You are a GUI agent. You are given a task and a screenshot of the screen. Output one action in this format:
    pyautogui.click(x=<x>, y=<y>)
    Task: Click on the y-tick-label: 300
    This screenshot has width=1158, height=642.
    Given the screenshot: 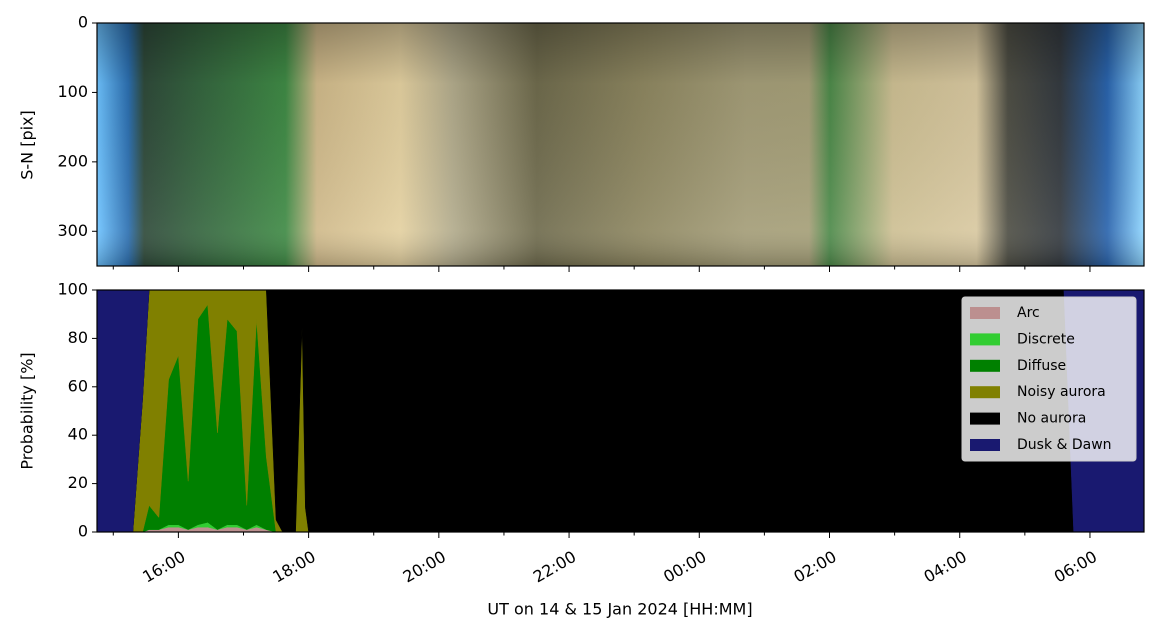 What is the action you would take?
    pyautogui.click(x=72, y=230)
    